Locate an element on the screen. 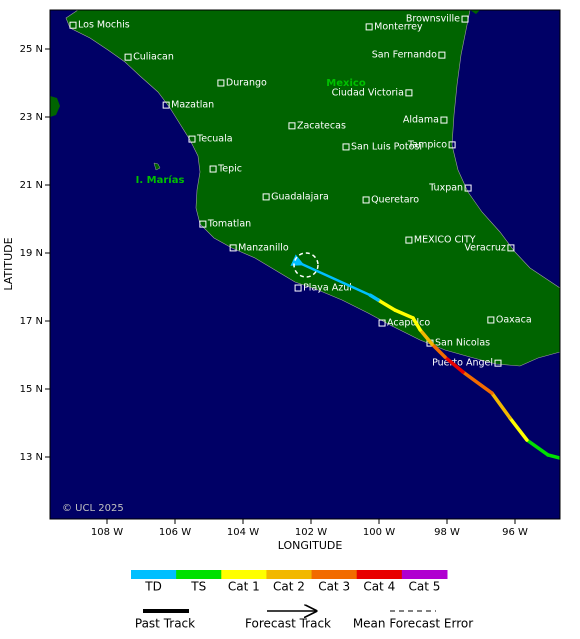  x-axis-title: LONGITUDE is located at coordinates (310, 545).